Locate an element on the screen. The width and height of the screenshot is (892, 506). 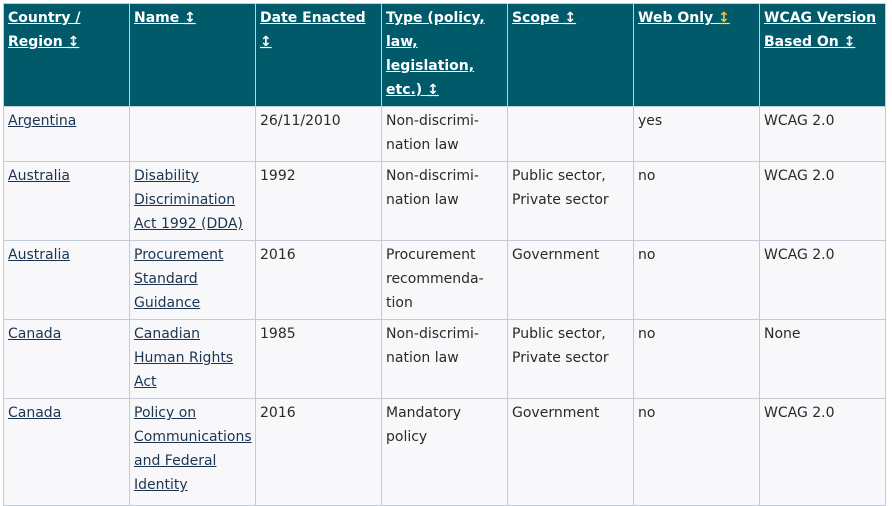
cell-date: 26/11/2010 is located at coordinates (318, 134).